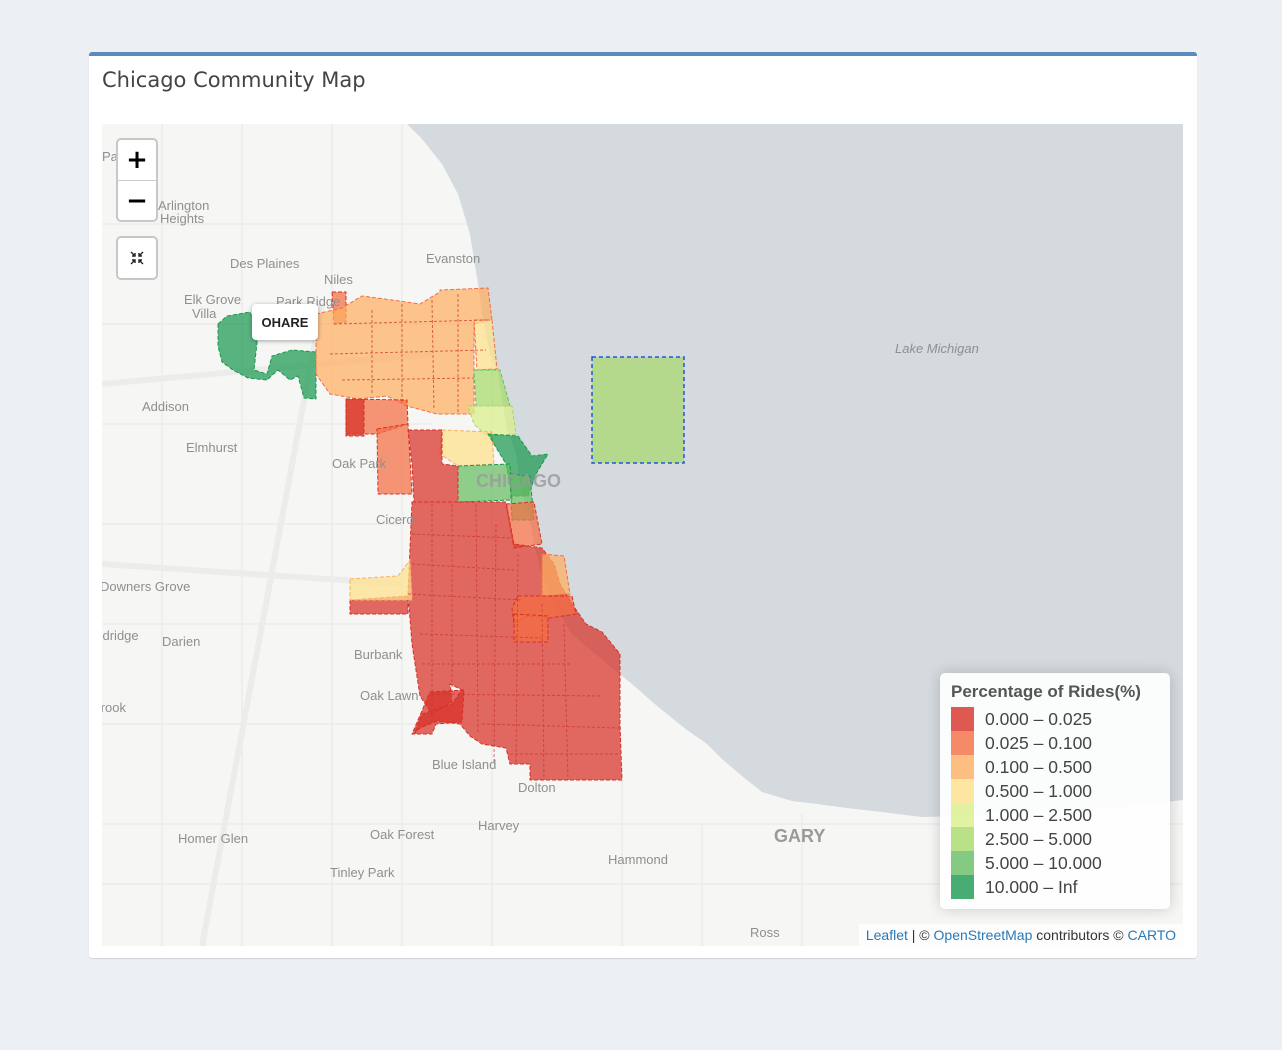 Image resolution: width=1282 pixels, height=1050 pixels. I want to click on legend-item: 0.100 – 0.500, so click(1055, 767).